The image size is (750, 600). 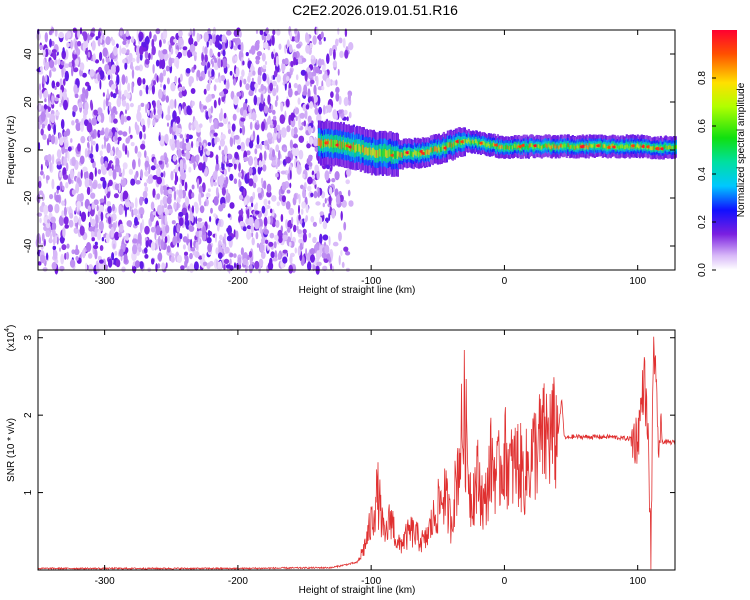 I want to click on snr-y-tick-label: 3, so click(x=28, y=338).